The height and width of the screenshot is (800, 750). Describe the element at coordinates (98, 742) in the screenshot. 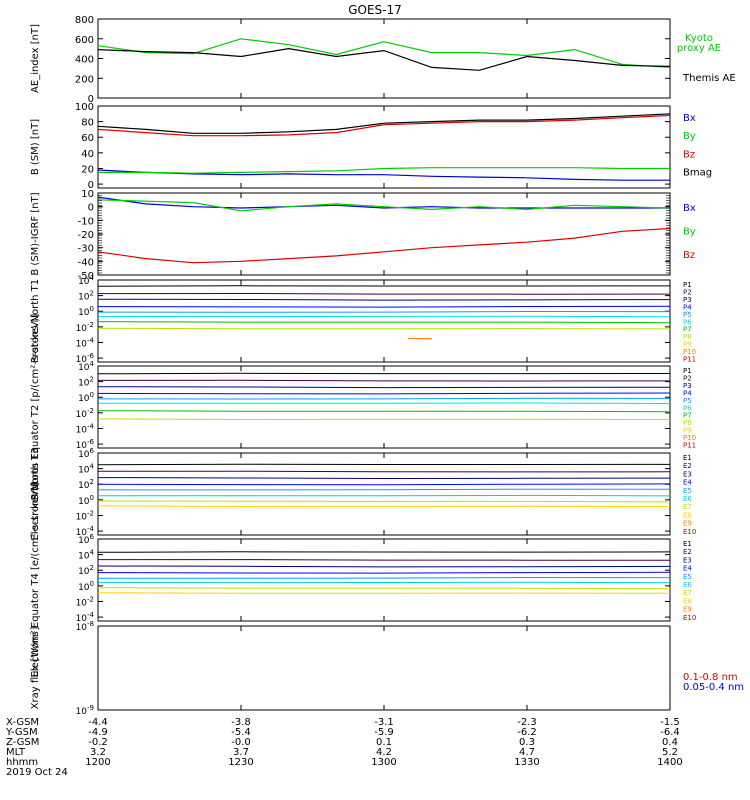

I see `x-row-value: -0.2` at that location.